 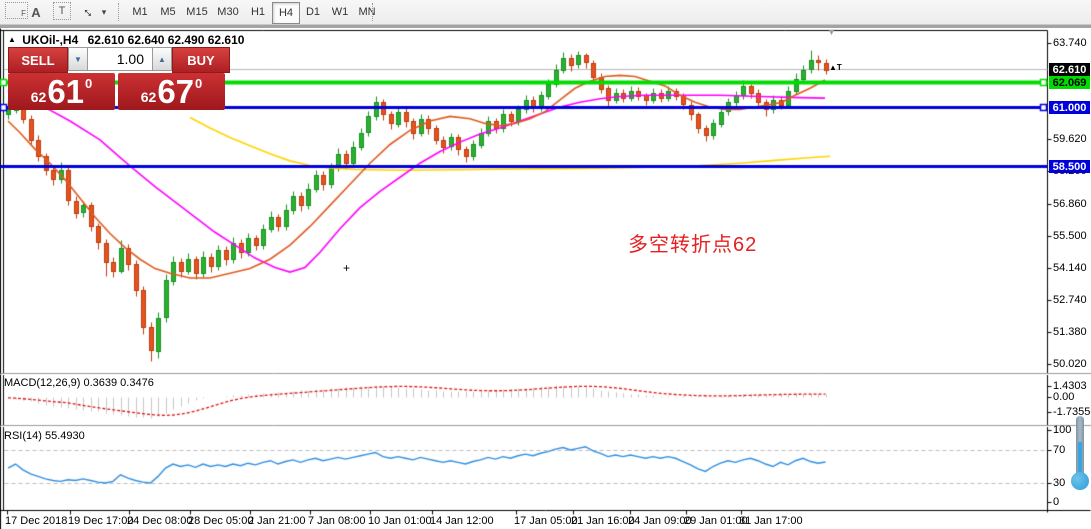 What do you see at coordinates (1069, 69) in the screenshot?
I see `price-marker-62.610: 62.610` at bounding box center [1069, 69].